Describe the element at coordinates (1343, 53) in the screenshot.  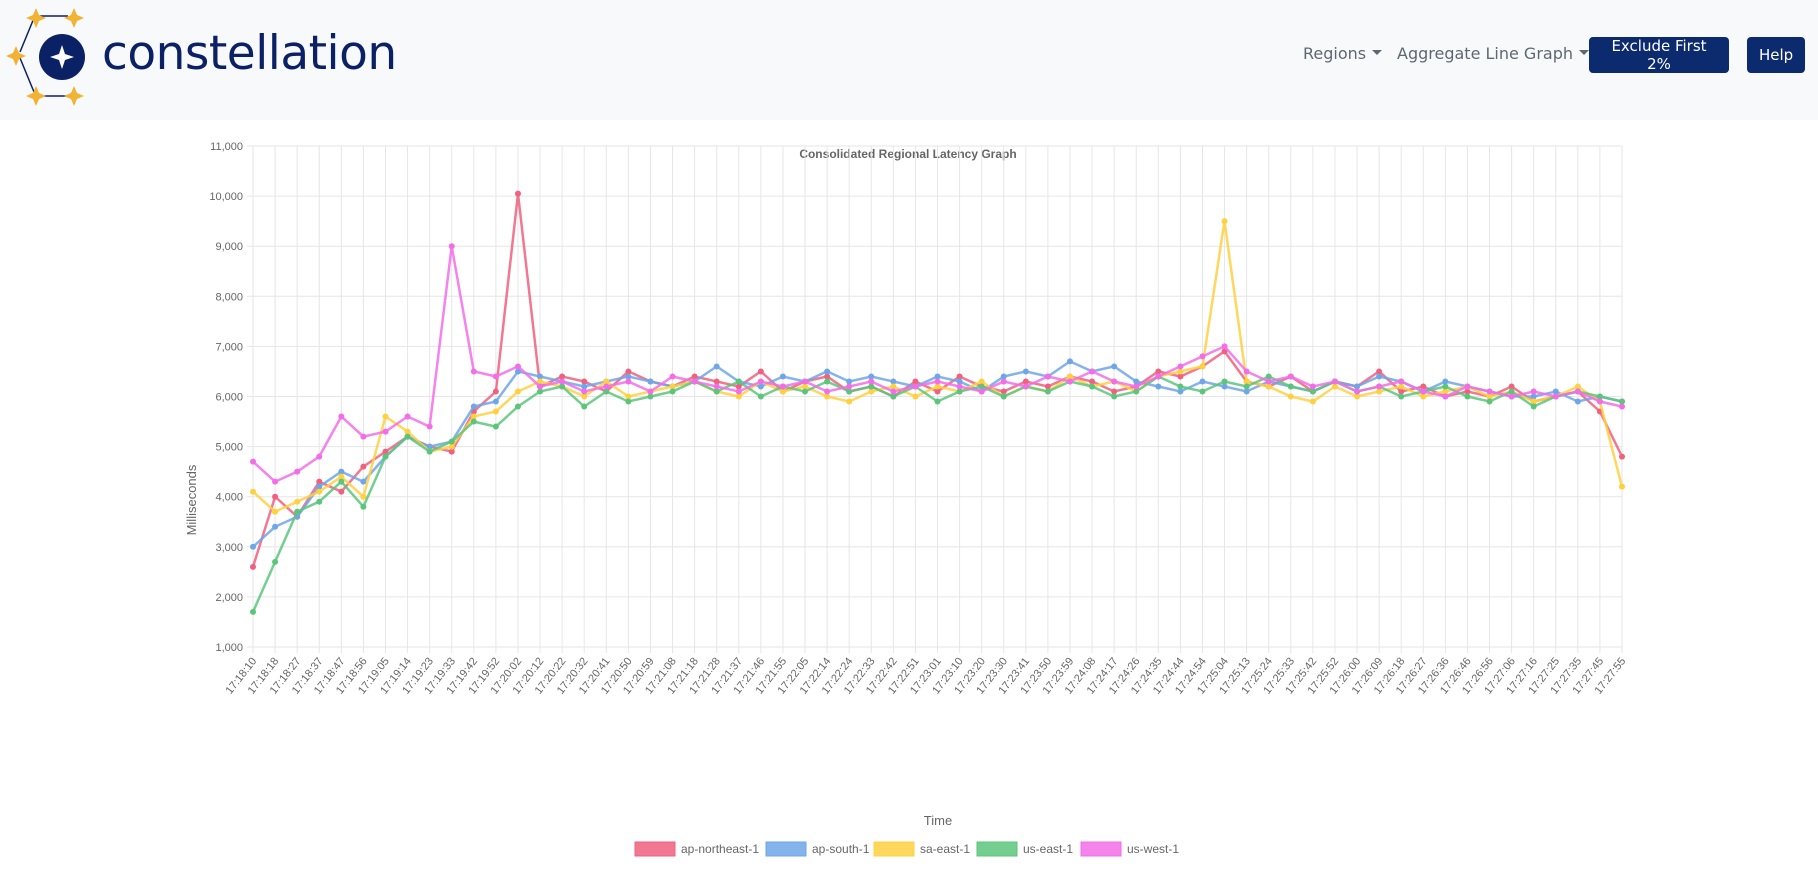
I see `regions-dropdown: Regions` at that location.